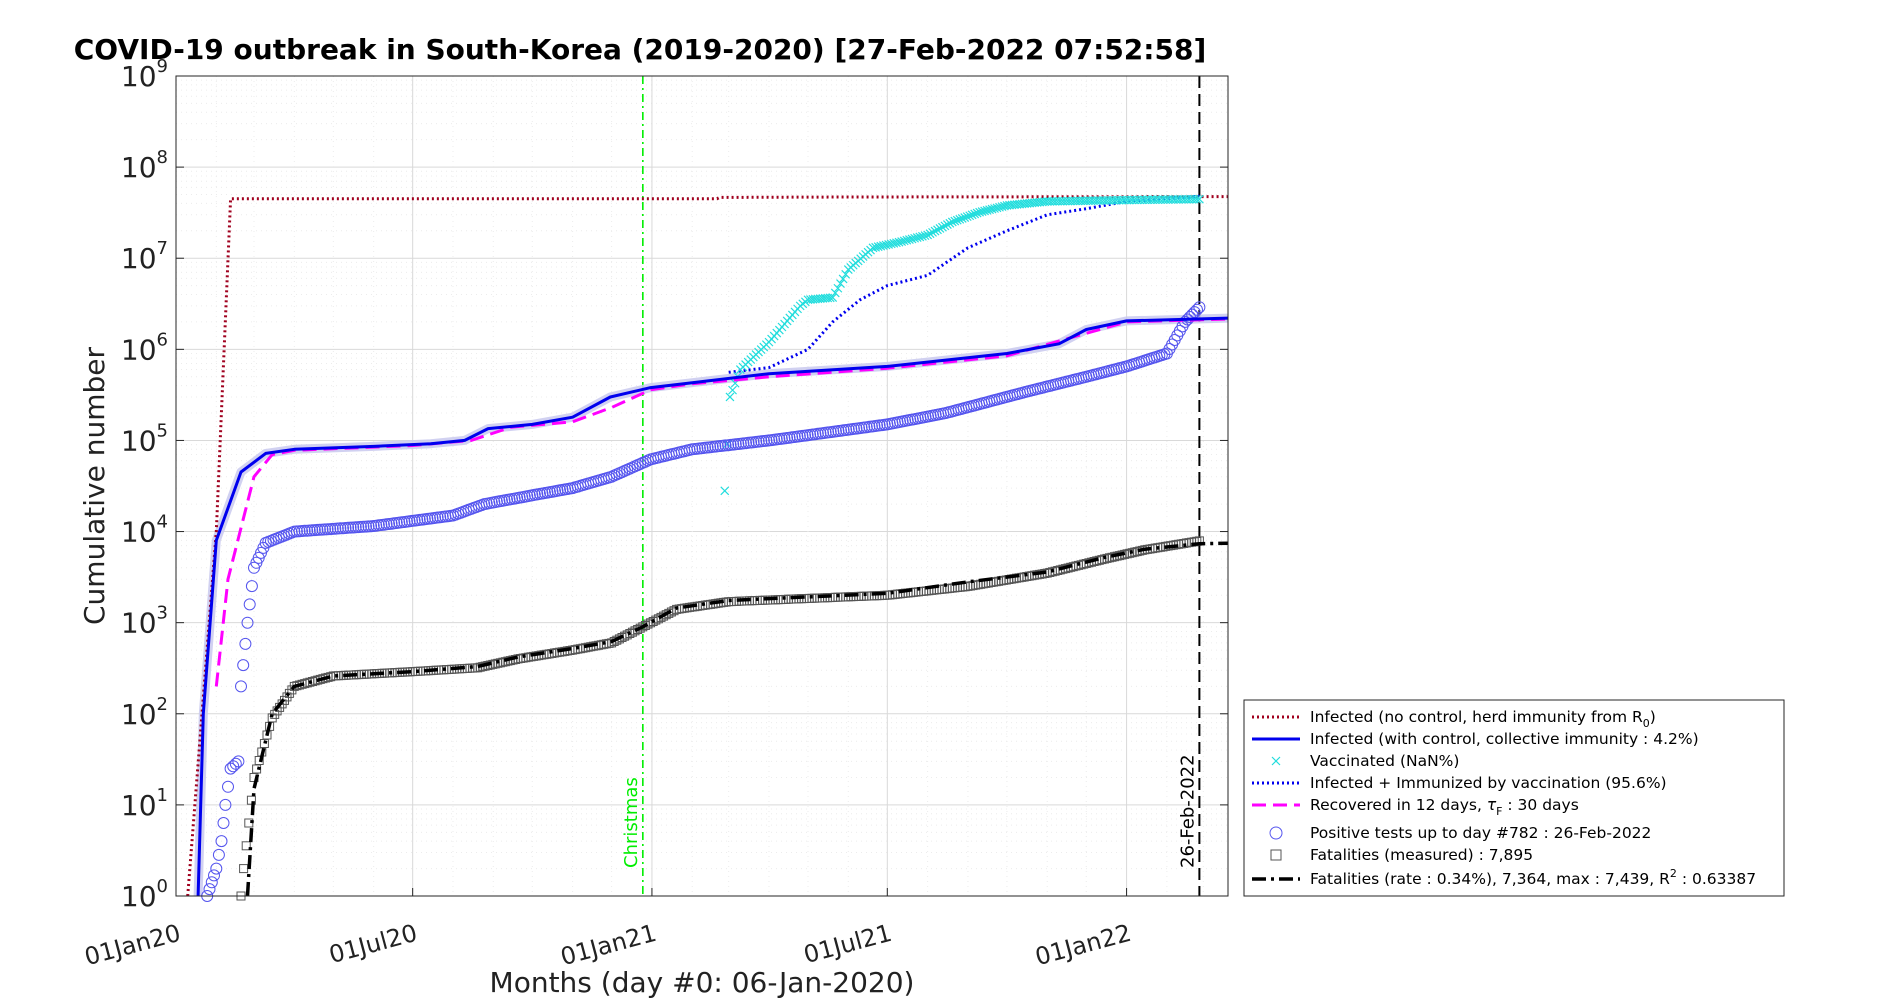  I want to click on y-tick-exponent: 5, so click(162, 430).